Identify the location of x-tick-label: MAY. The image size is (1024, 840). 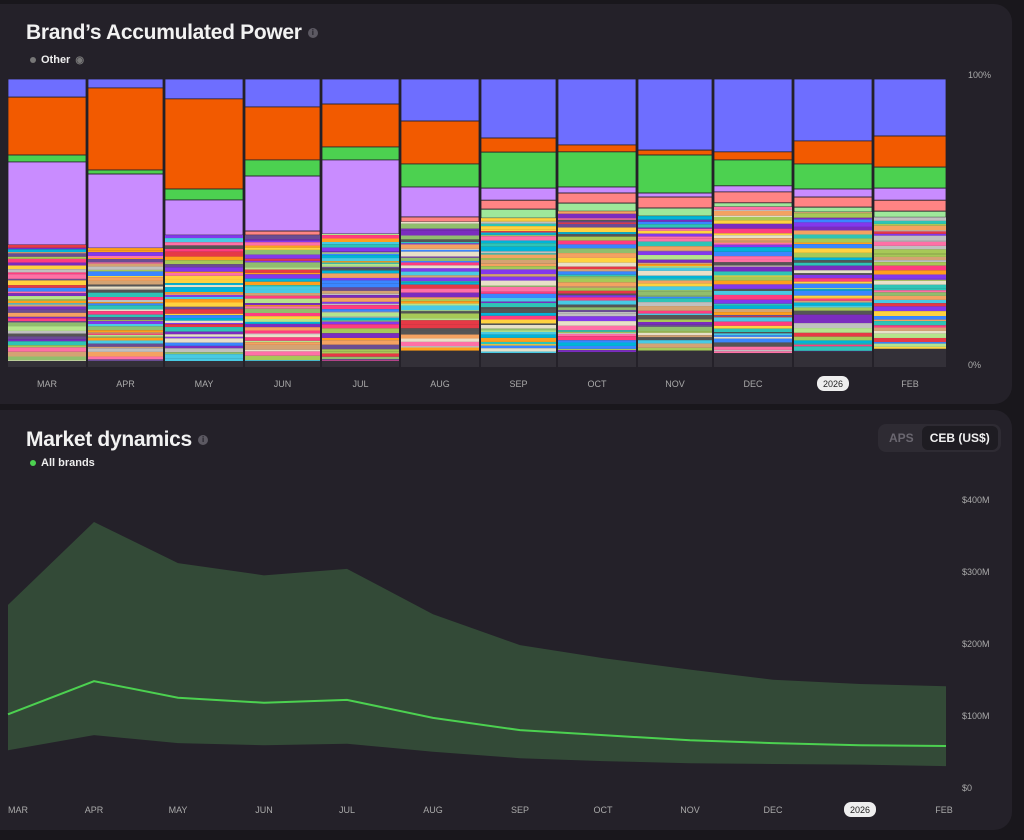
(178, 810).